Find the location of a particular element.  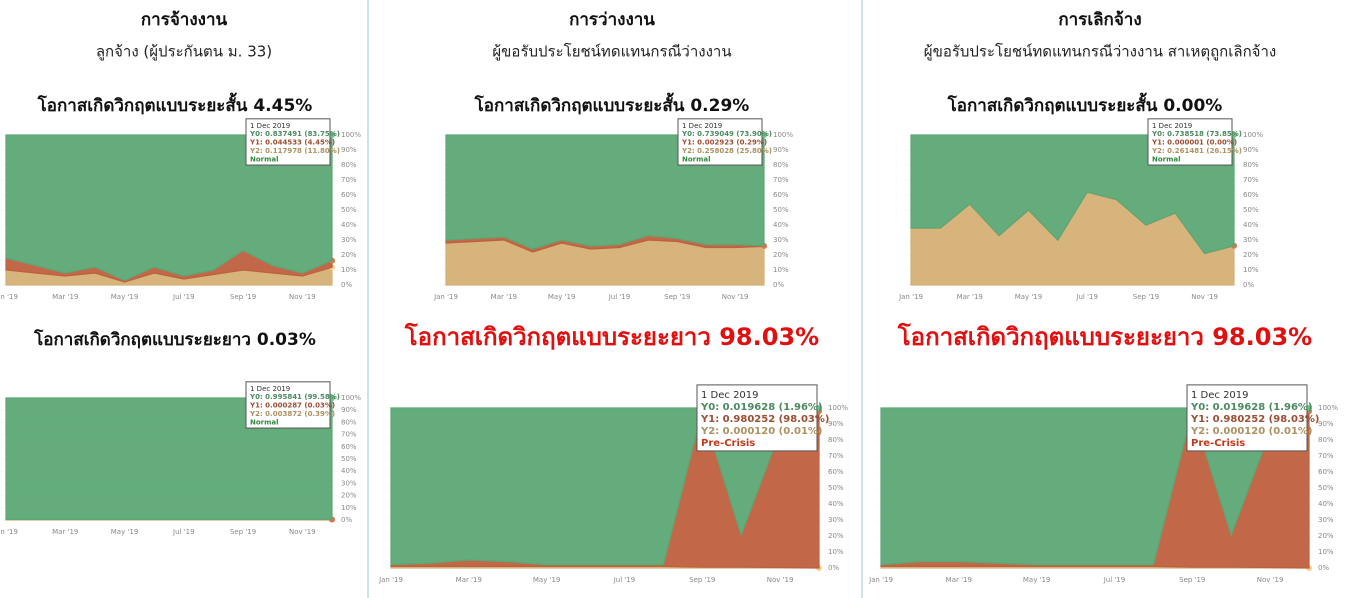

tooltip-line: Y1: 0.000001 (0.00%) is located at coordinates (1194, 143).